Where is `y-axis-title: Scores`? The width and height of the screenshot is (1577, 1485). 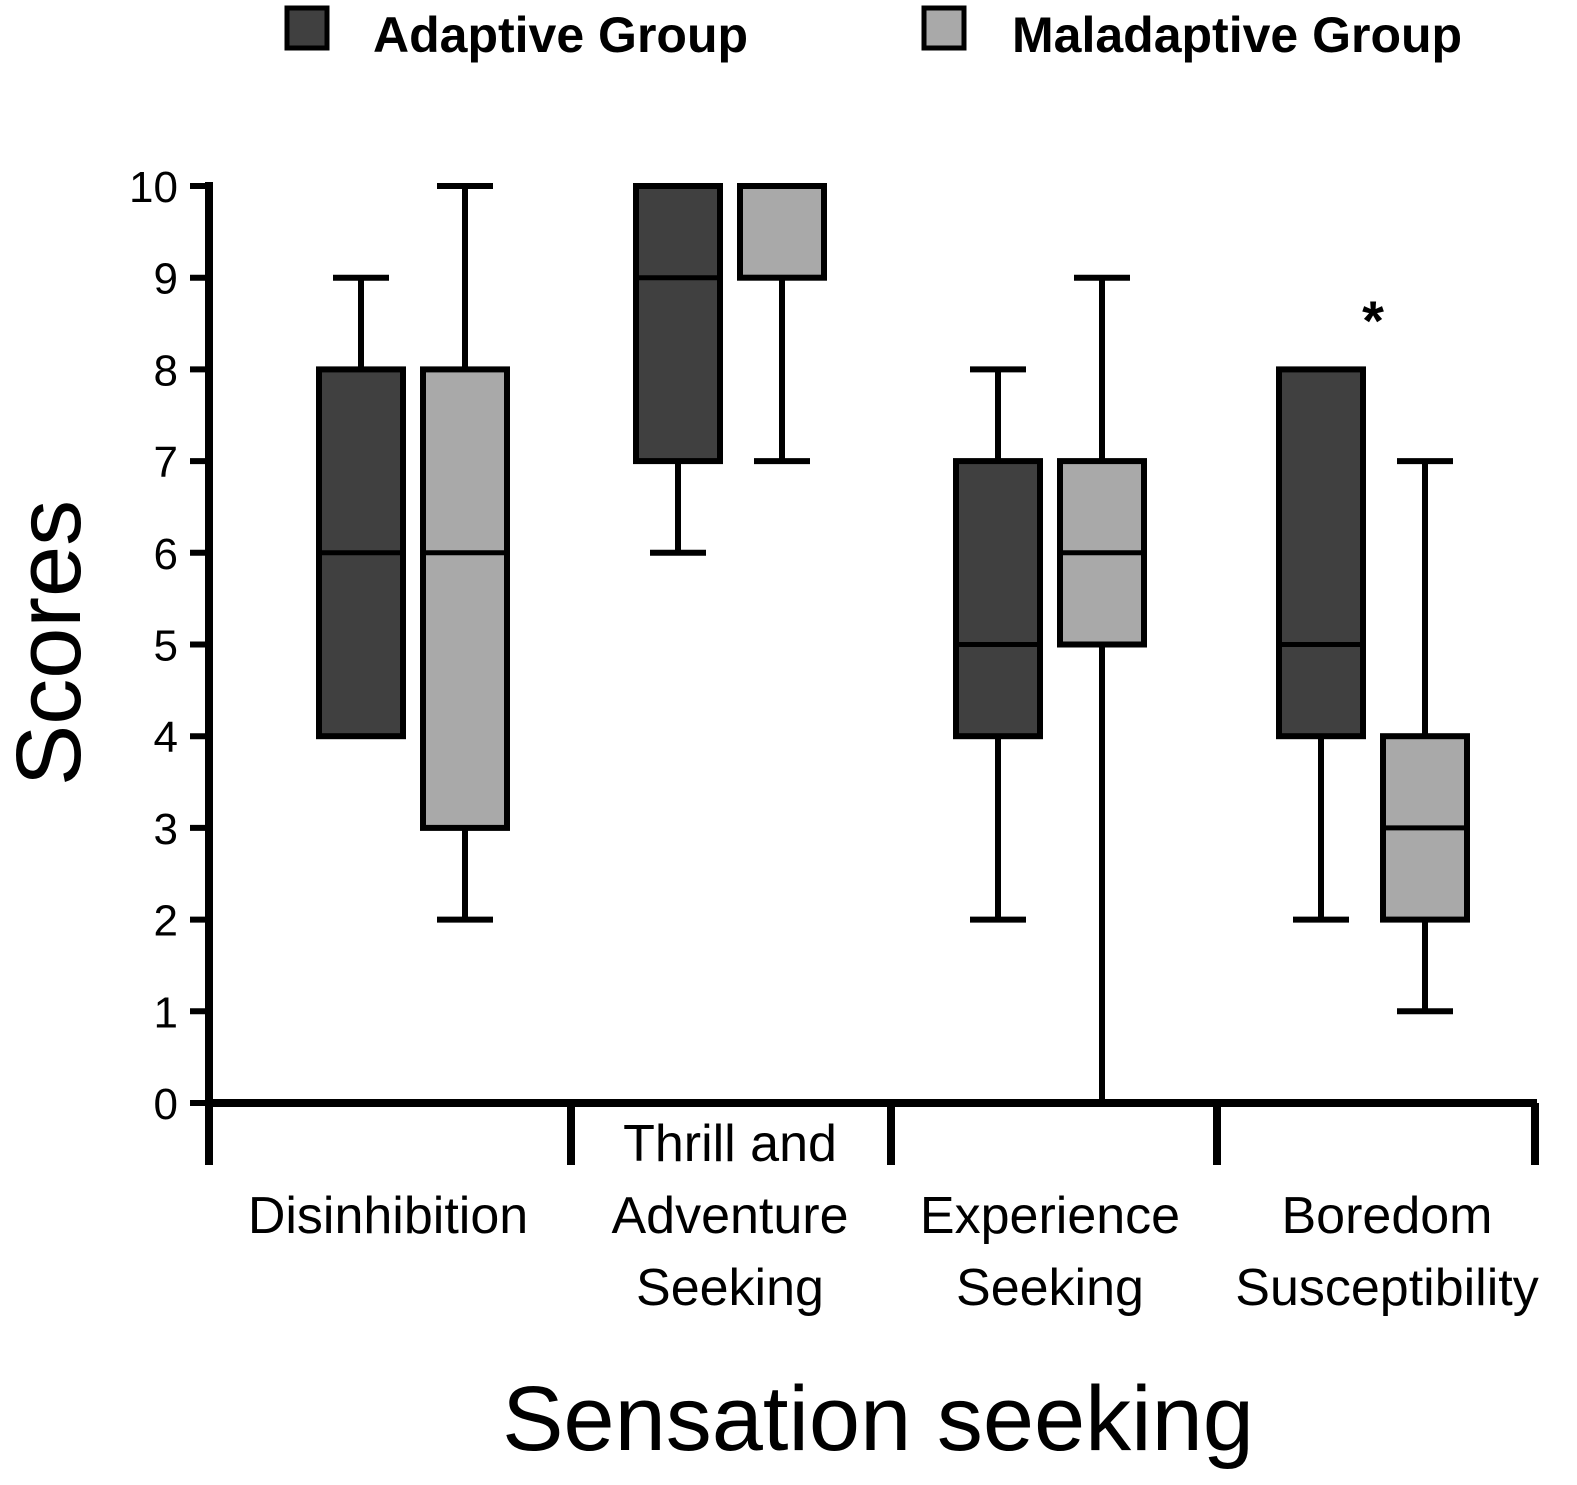 y-axis-title: Scores is located at coordinates (50, 643).